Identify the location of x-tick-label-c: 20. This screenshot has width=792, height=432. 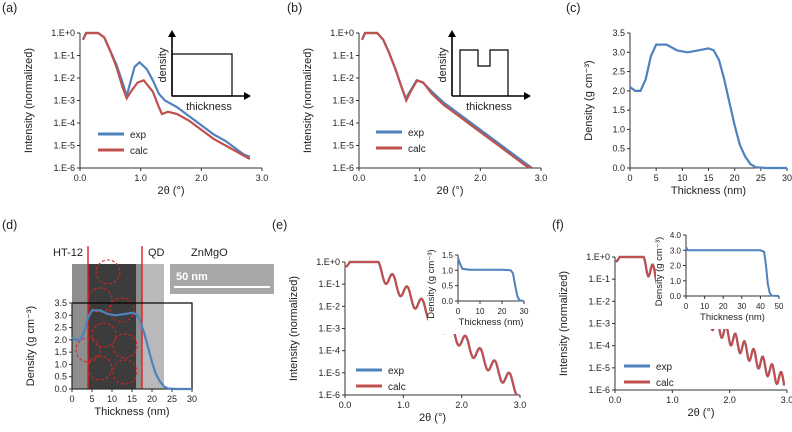
(735, 178).